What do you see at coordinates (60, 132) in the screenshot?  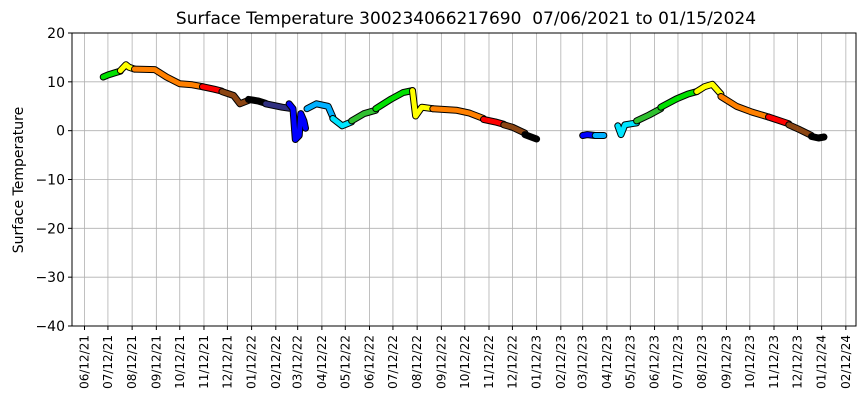 I see `y-tick-label: 0` at bounding box center [60, 132].